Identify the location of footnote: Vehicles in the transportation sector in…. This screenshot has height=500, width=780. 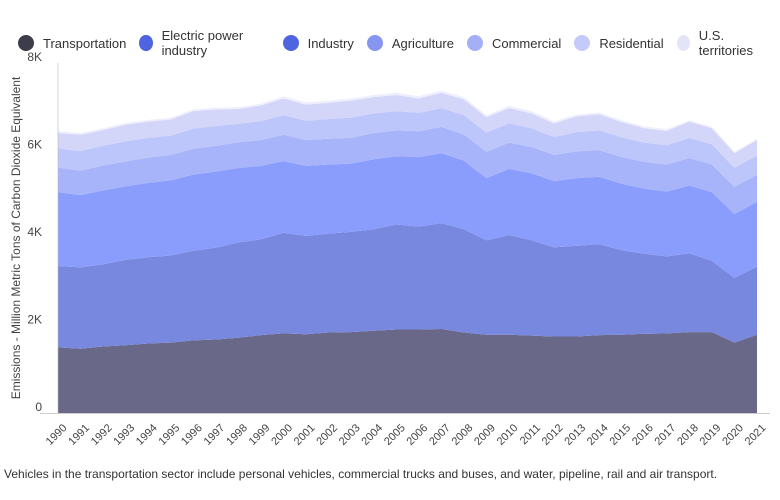
(361, 474).